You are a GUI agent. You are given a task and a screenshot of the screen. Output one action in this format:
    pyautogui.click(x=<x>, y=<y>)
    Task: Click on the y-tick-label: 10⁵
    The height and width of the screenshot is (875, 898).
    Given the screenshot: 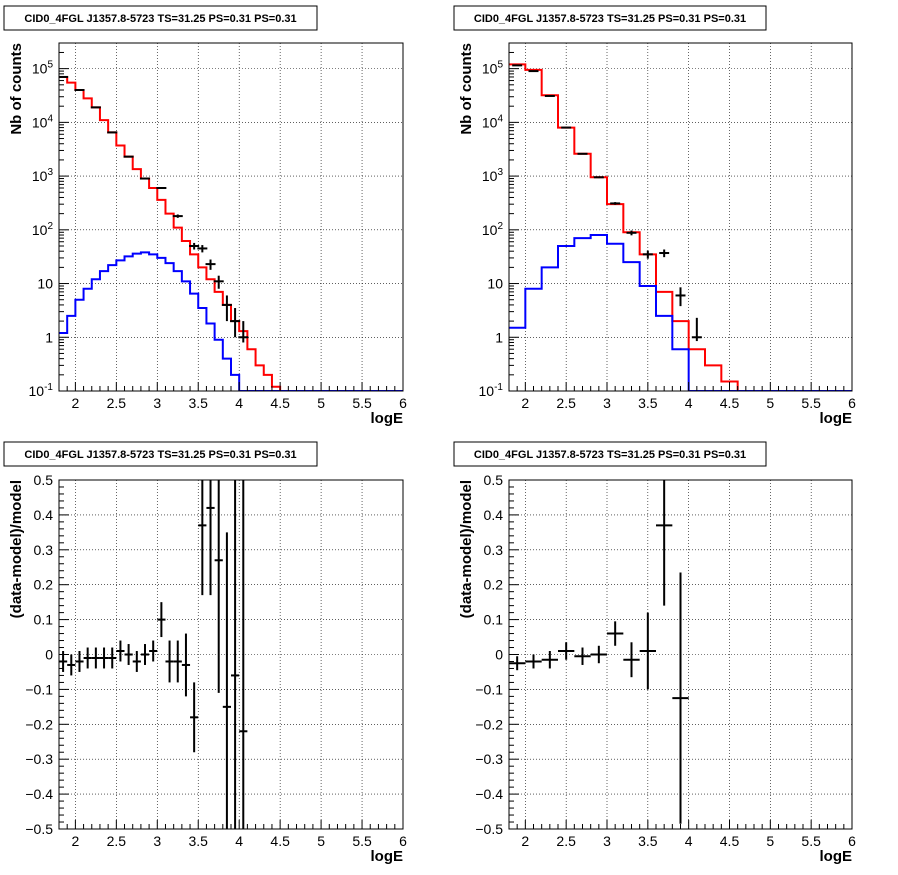 What is the action you would take?
    pyautogui.click(x=493, y=68)
    